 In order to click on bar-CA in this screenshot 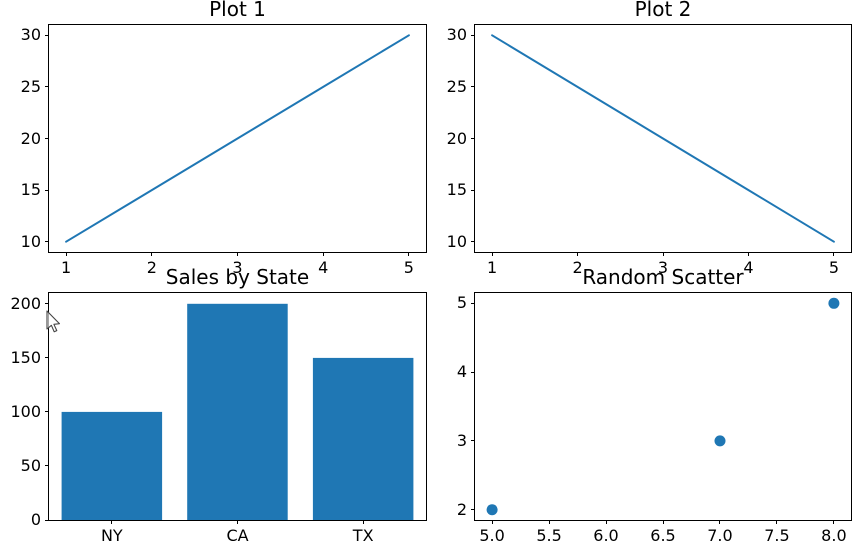, I will do `click(237, 411)`.